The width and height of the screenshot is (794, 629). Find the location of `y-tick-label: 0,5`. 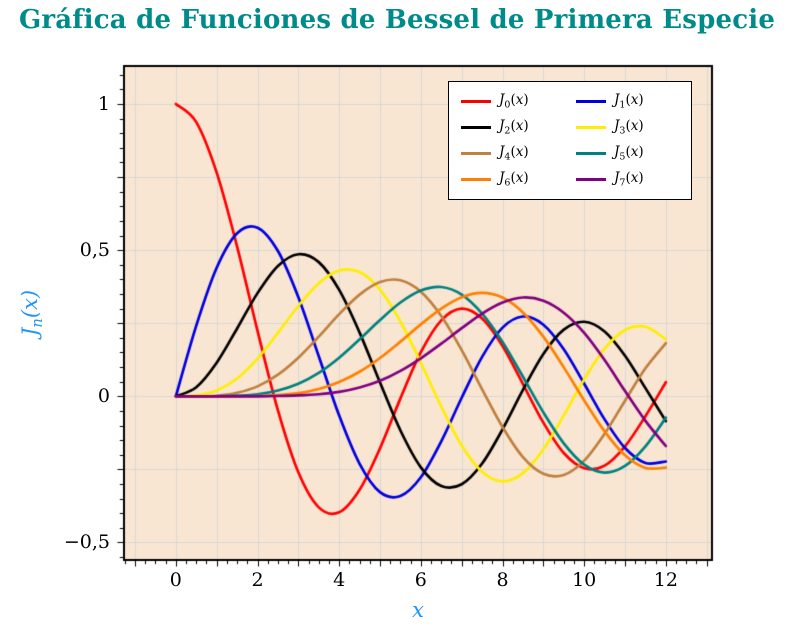

y-tick-label: 0,5 is located at coordinates (94, 250).